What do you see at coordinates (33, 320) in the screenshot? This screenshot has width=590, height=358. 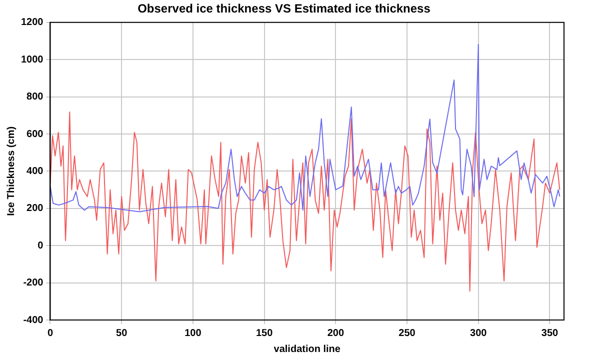 I see `y-tick-label: -400` at bounding box center [33, 320].